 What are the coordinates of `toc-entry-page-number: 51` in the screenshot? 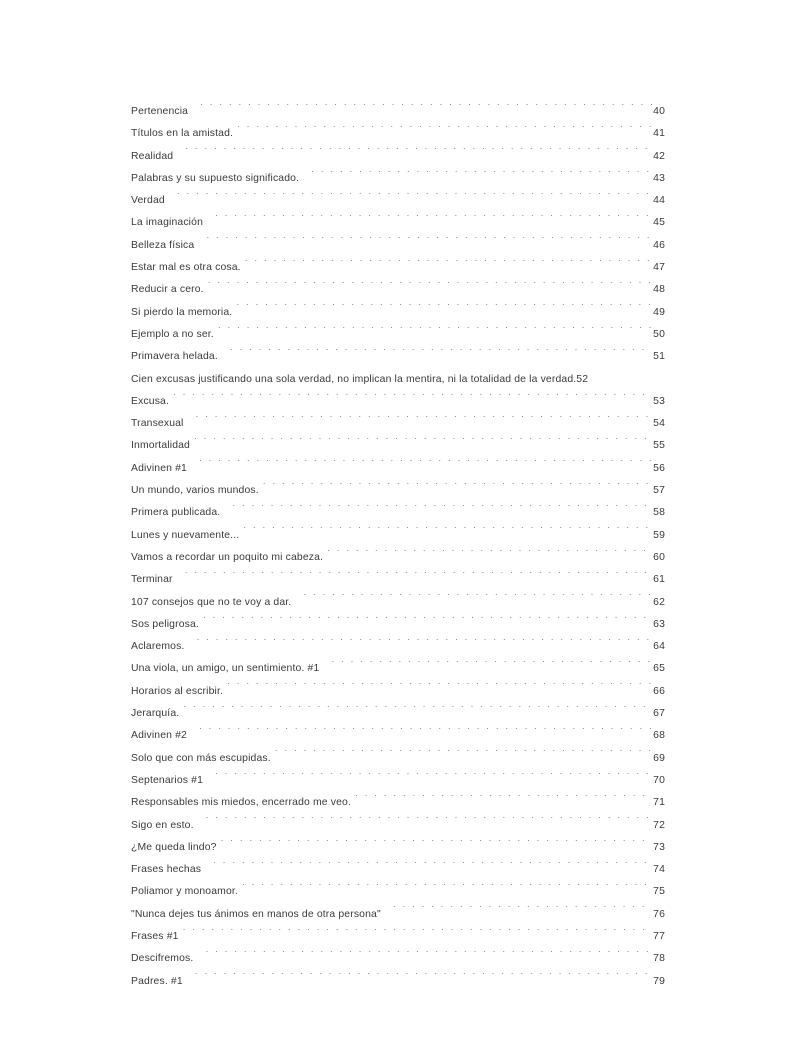 It's located at (659, 357).